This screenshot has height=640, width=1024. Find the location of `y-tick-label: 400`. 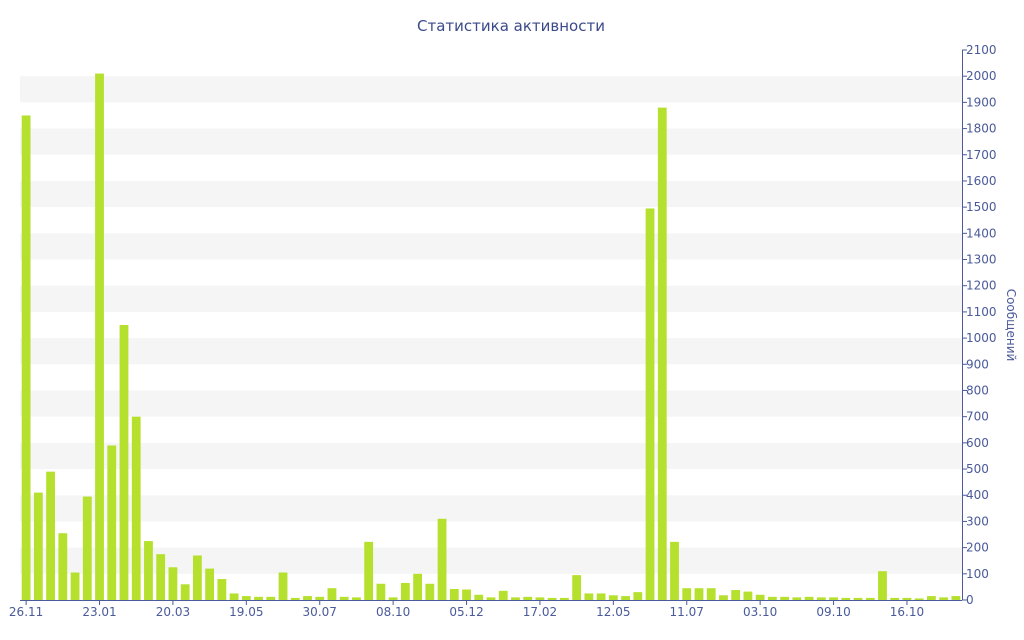

y-tick-label: 400 is located at coordinates (977, 495).